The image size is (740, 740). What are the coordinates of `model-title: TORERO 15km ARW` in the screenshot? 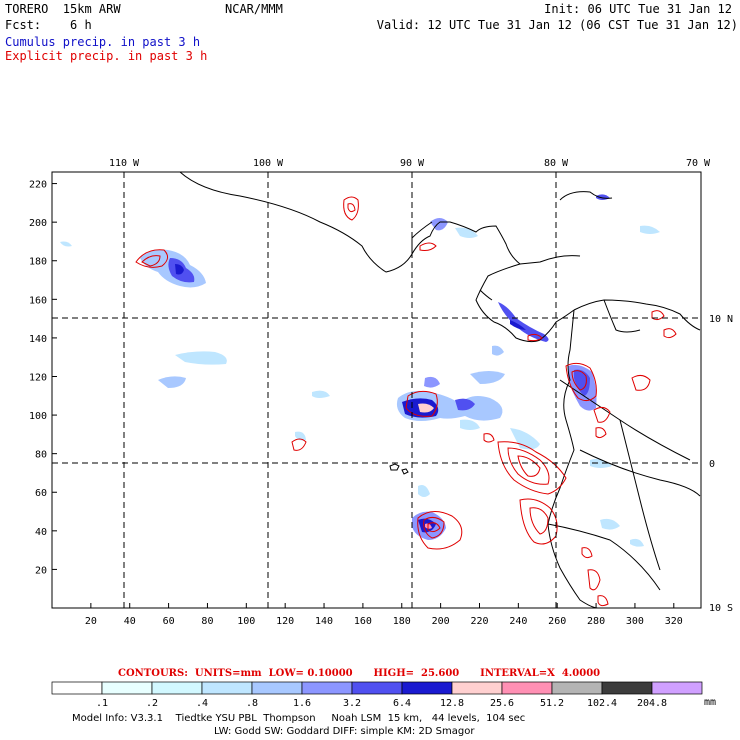 It's located at (63, 9).